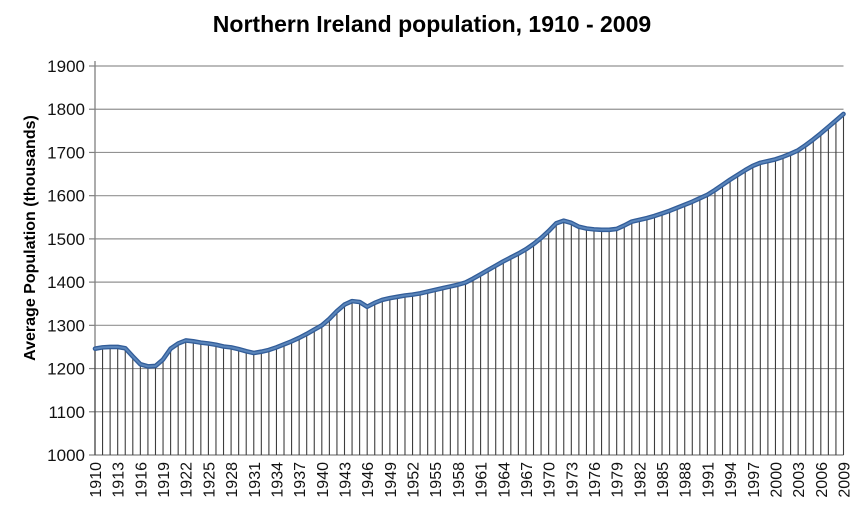  What do you see at coordinates (164, 480) in the screenshot?
I see `x-tick-label: 1919` at bounding box center [164, 480].